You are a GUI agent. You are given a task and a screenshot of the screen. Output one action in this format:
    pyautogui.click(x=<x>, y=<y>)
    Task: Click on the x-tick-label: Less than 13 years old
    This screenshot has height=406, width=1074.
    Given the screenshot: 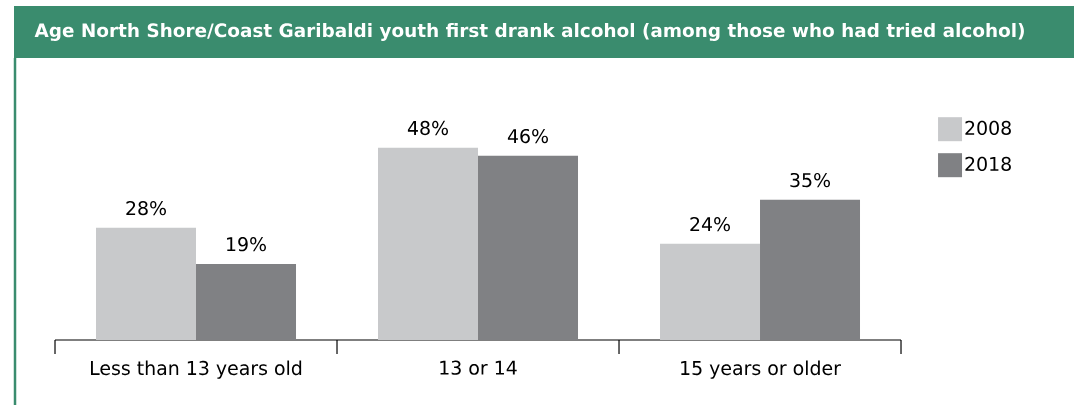 What is the action you would take?
    pyautogui.click(x=196, y=369)
    